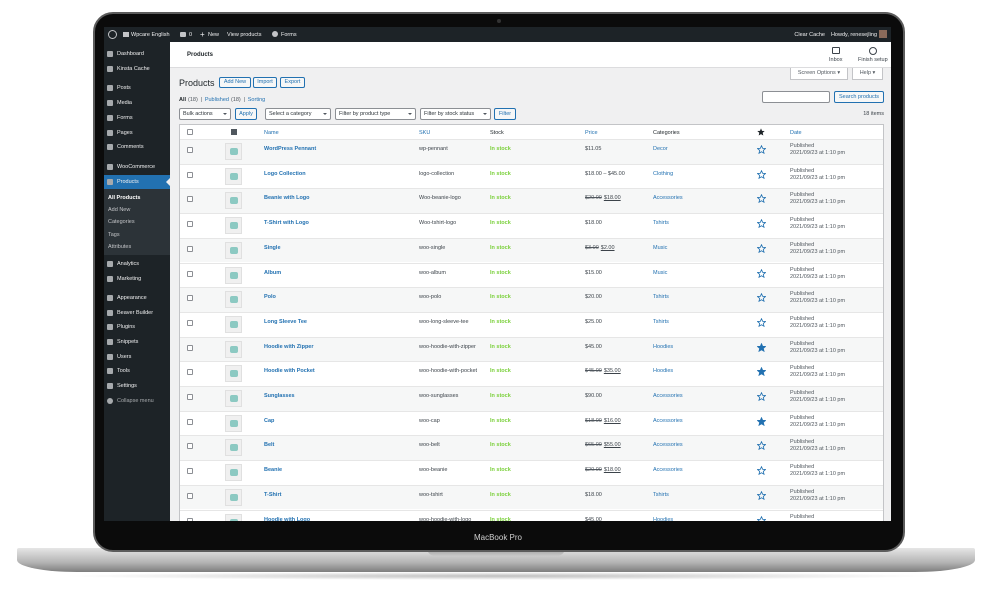  What do you see at coordinates (137, 118) in the screenshot?
I see `menu-item: Forms` at bounding box center [137, 118].